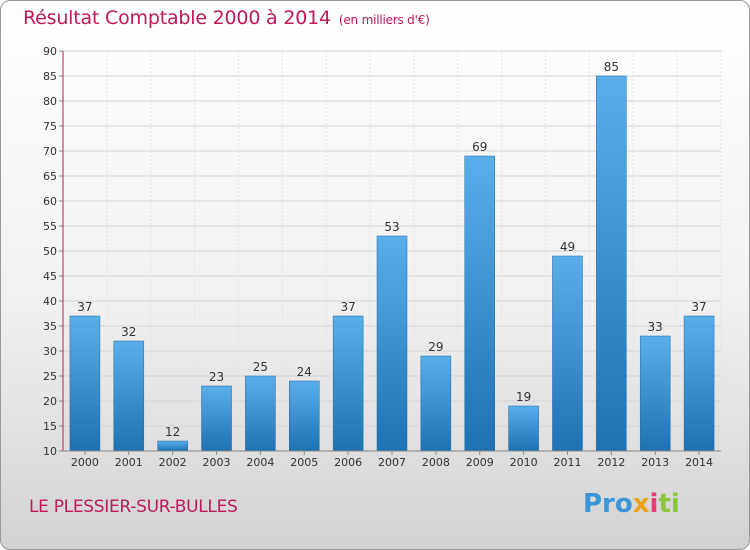  What do you see at coordinates (173, 462) in the screenshot?
I see `x-tick-label: 2002` at bounding box center [173, 462].